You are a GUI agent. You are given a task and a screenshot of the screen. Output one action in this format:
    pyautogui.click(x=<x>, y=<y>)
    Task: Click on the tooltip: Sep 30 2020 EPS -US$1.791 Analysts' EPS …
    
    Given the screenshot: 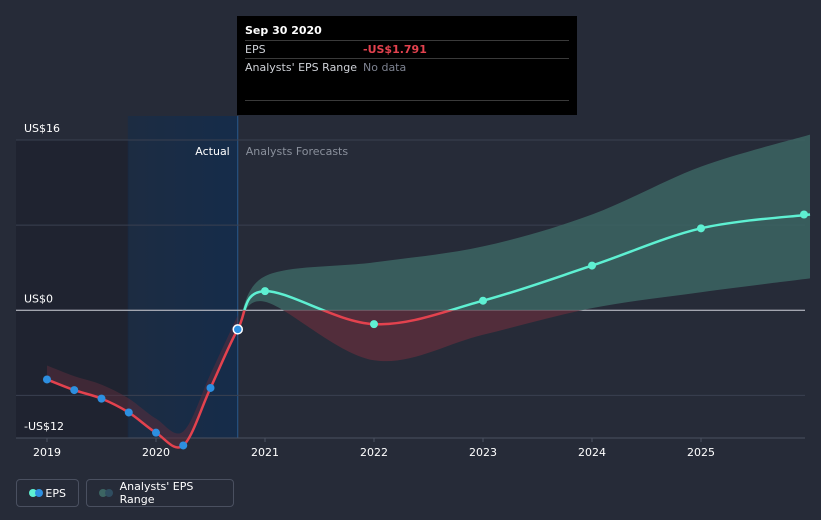 What is the action you would take?
    pyautogui.click(x=407, y=65)
    